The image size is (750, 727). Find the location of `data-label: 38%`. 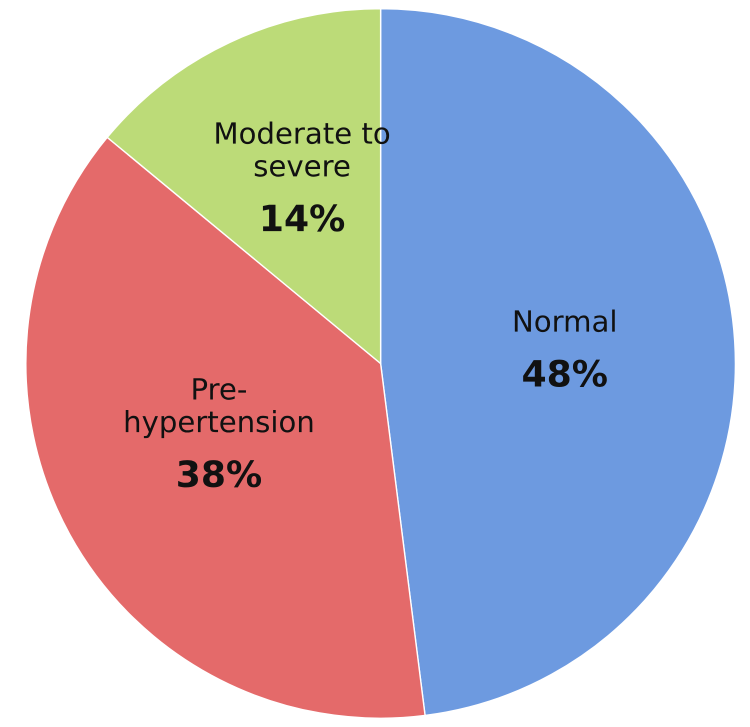

data-label: 38% is located at coordinates (220, 474).